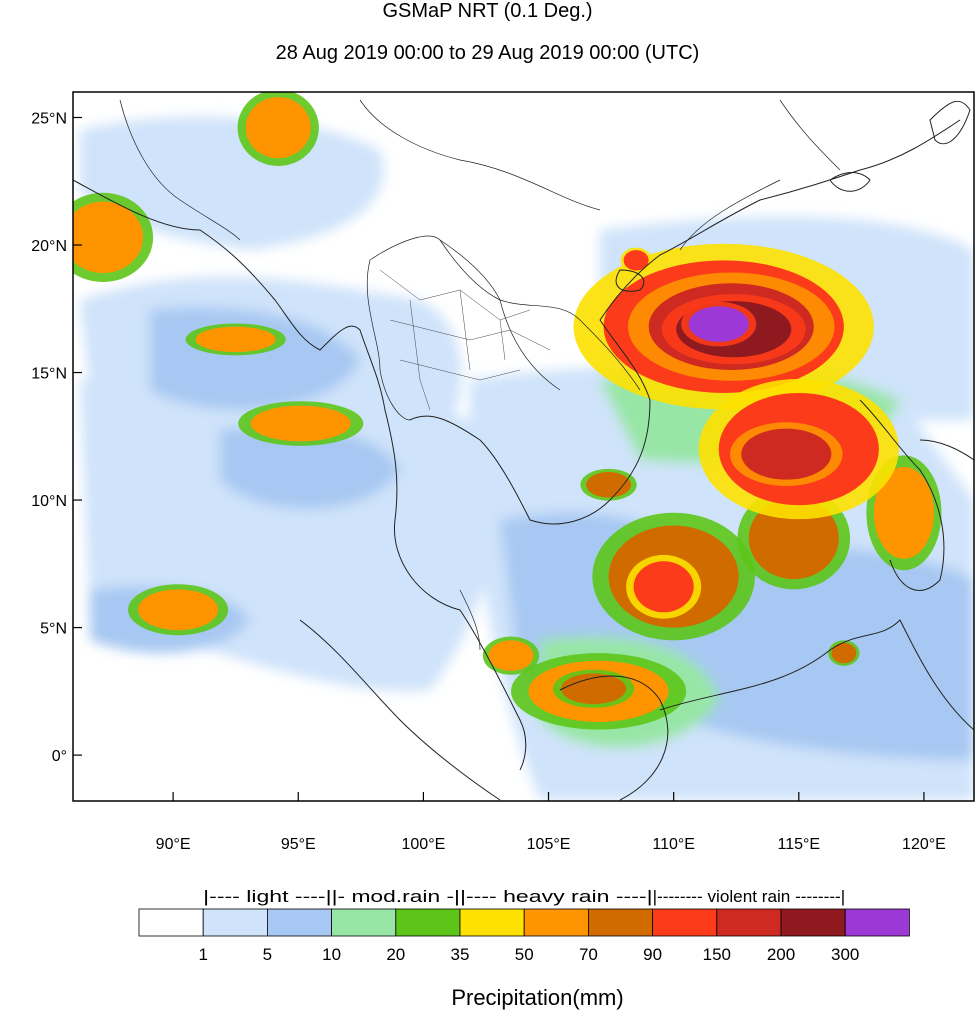  I want to click on admin-boundaries, so click(465, 340).